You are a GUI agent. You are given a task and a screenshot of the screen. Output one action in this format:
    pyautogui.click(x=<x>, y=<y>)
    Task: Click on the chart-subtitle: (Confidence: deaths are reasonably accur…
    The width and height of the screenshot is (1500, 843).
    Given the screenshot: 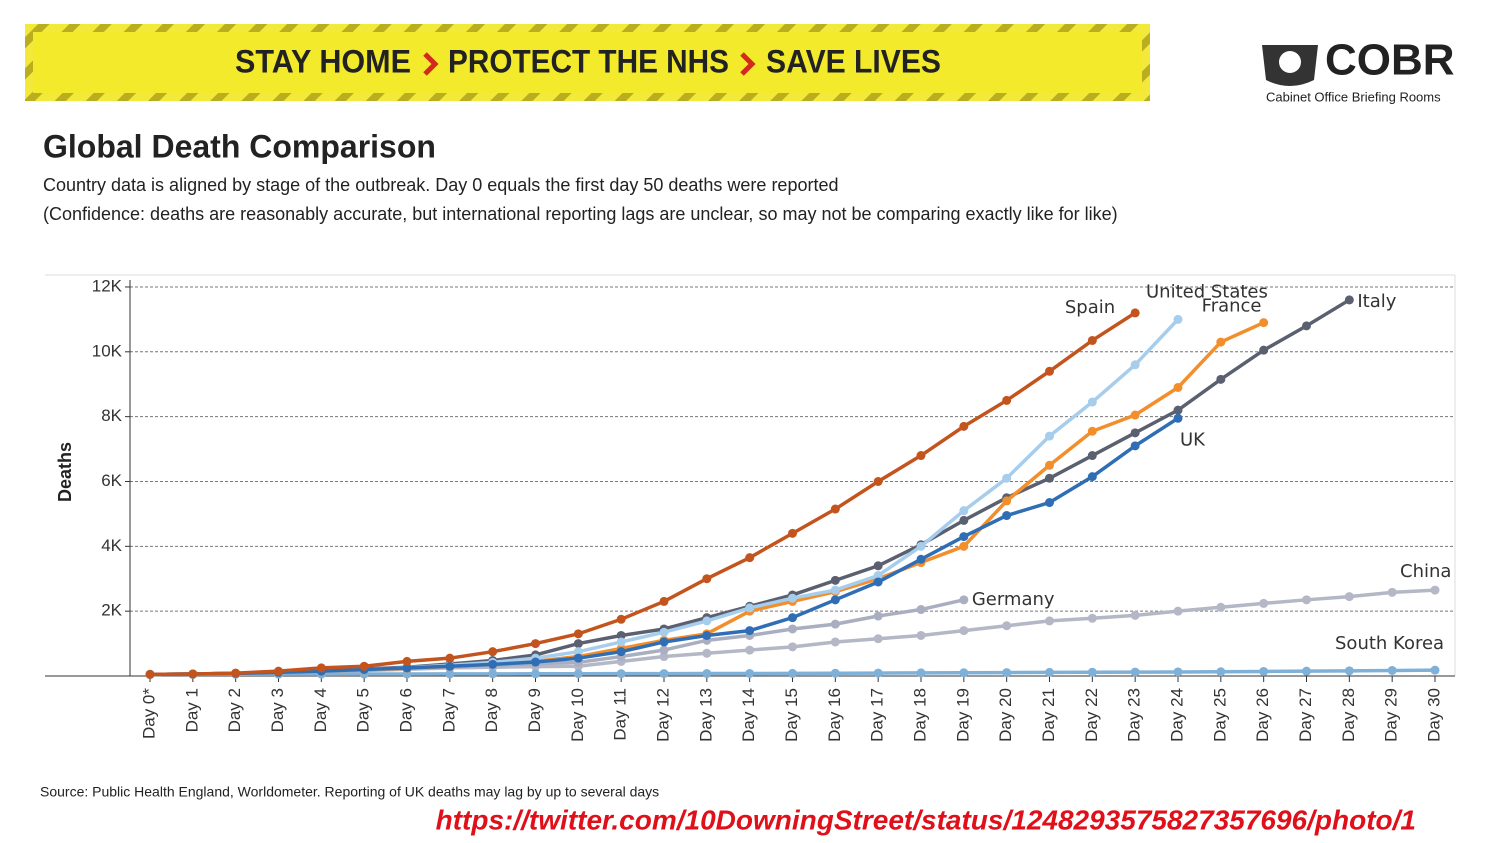 What is the action you would take?
    pyautogui.click(x=580, y=214)
    